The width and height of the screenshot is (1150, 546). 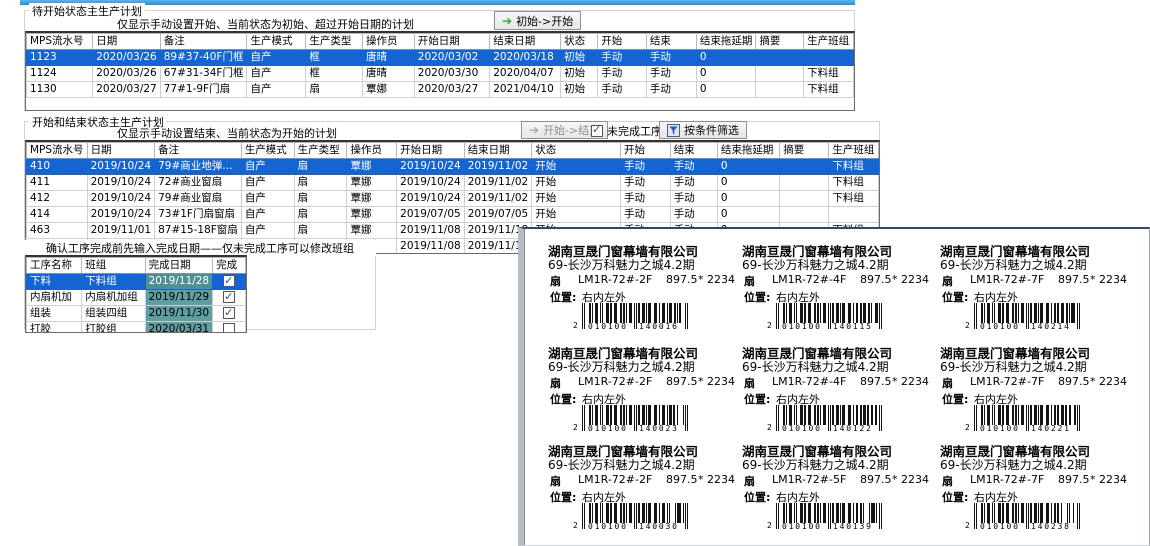 I want to click on project-name: 69-长沙万科魅力之城4.2期, so click(x=1013, y=465).